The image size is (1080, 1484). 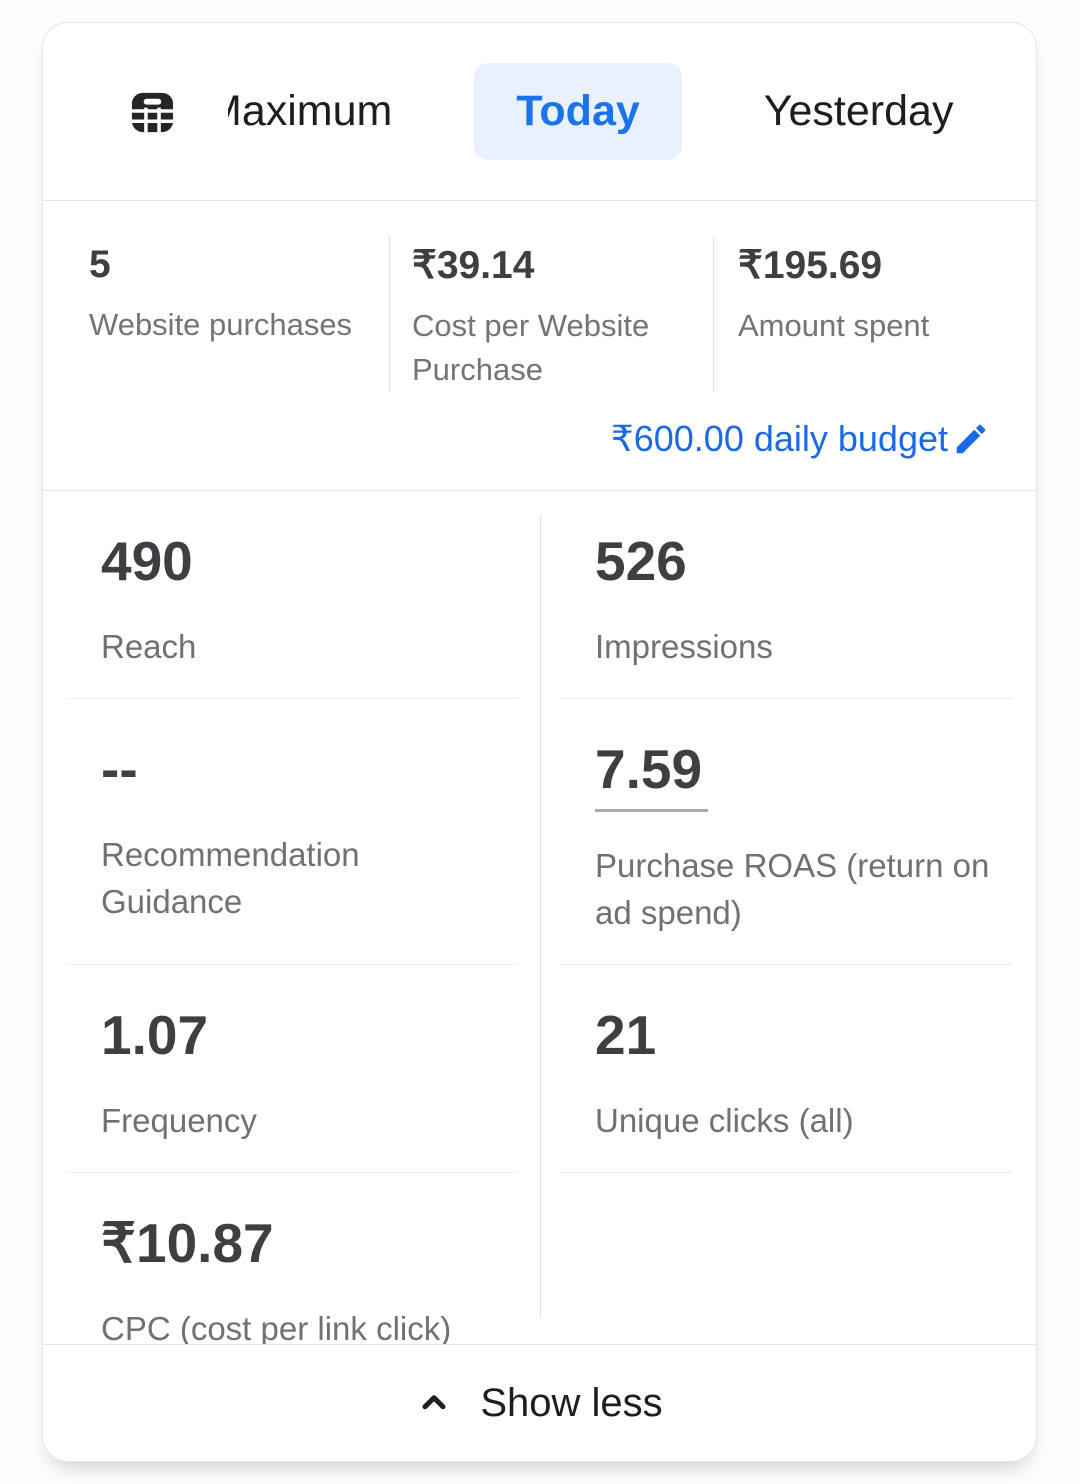 What do you see at coordinates (434, 1402) in the screenshot?
I see `chevron-up-icon` at bounding box center [434, 1402].